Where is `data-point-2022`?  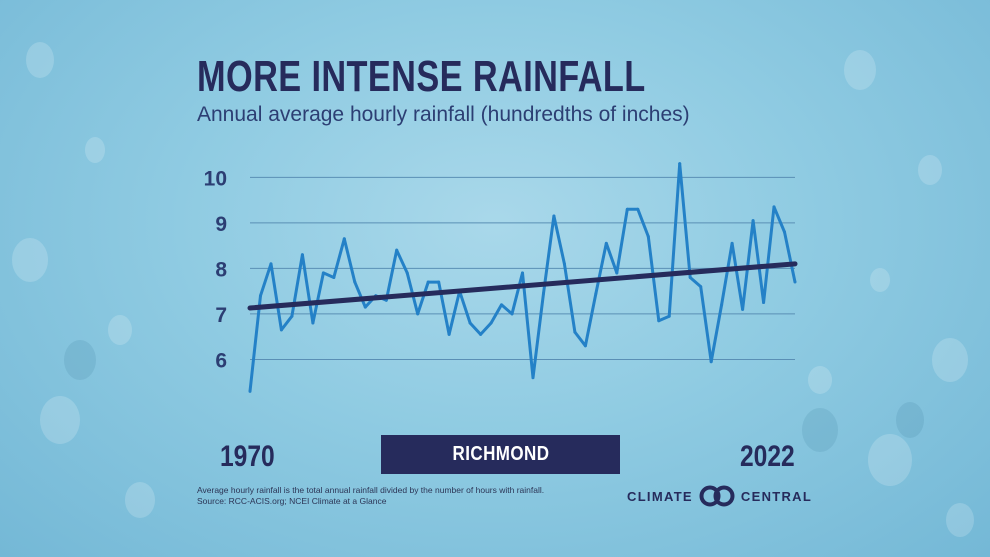 data-point-2022 is located at coordinates (795, 282).